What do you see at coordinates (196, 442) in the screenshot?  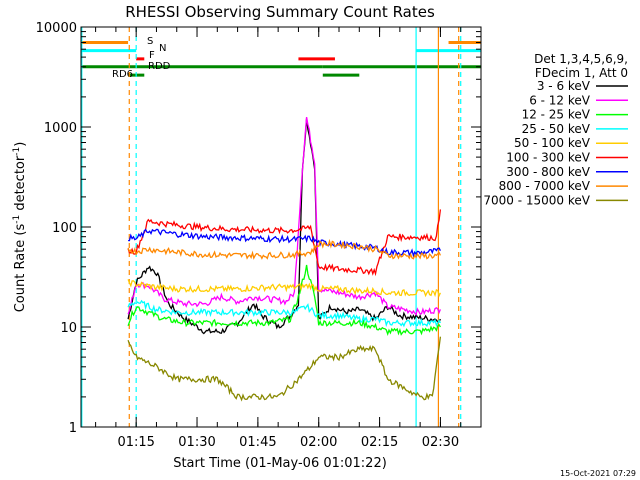 I see `x-tick-label: 01:30` at bounding box center [196, 442].